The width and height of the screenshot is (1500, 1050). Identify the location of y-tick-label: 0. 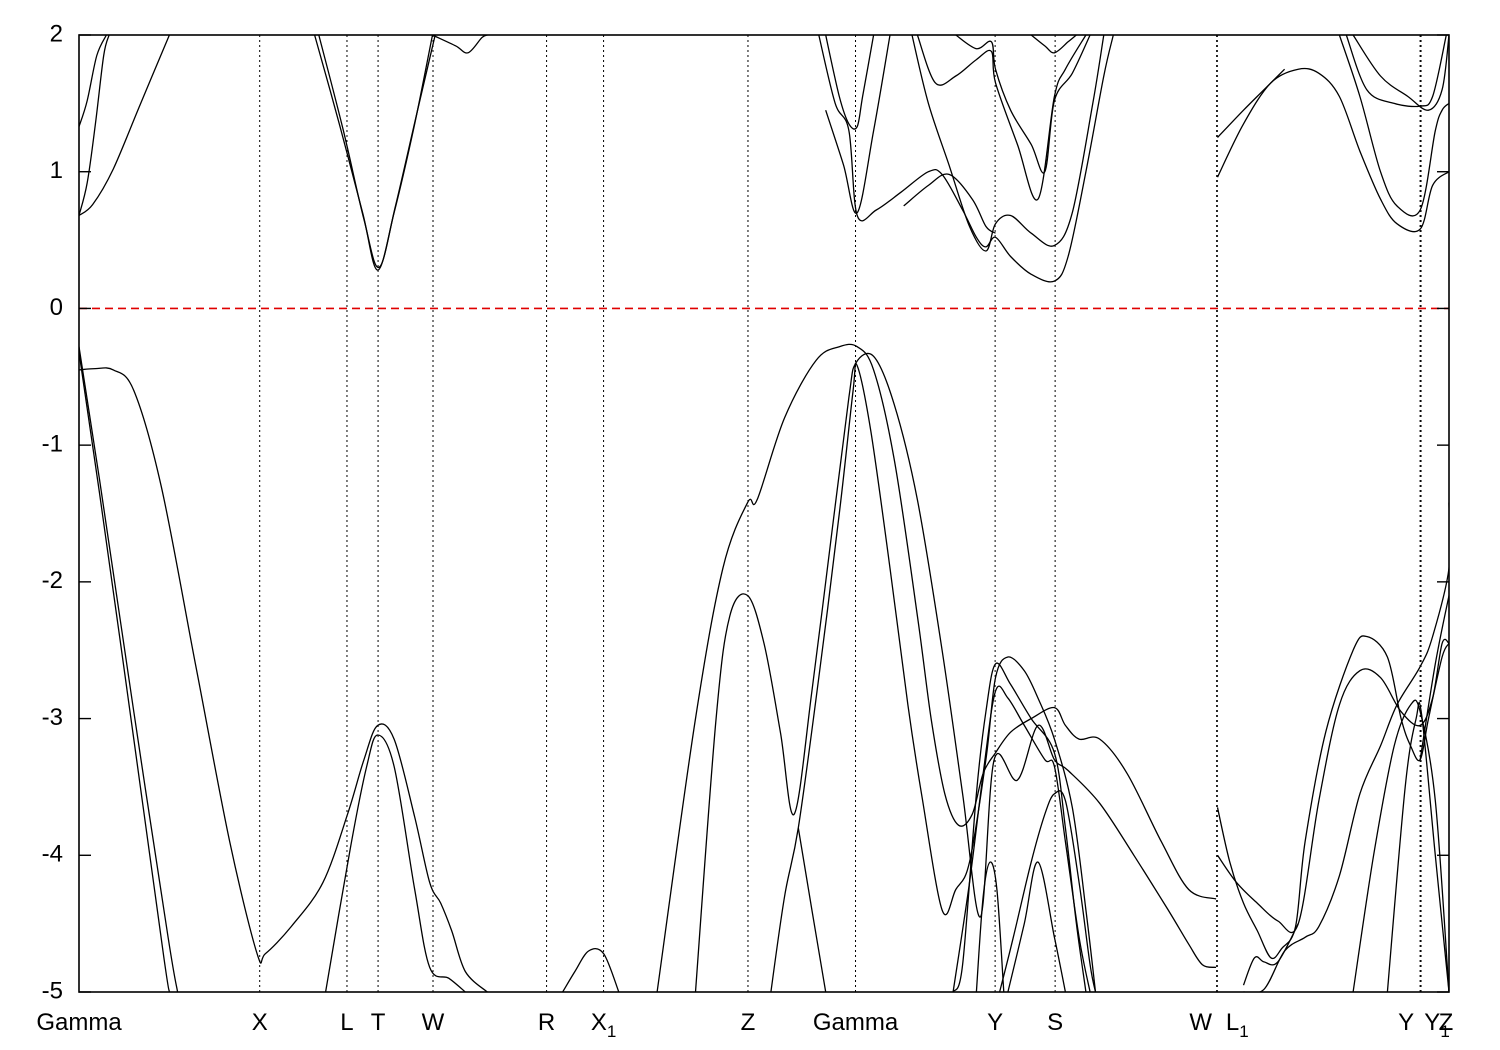
(56, 307).